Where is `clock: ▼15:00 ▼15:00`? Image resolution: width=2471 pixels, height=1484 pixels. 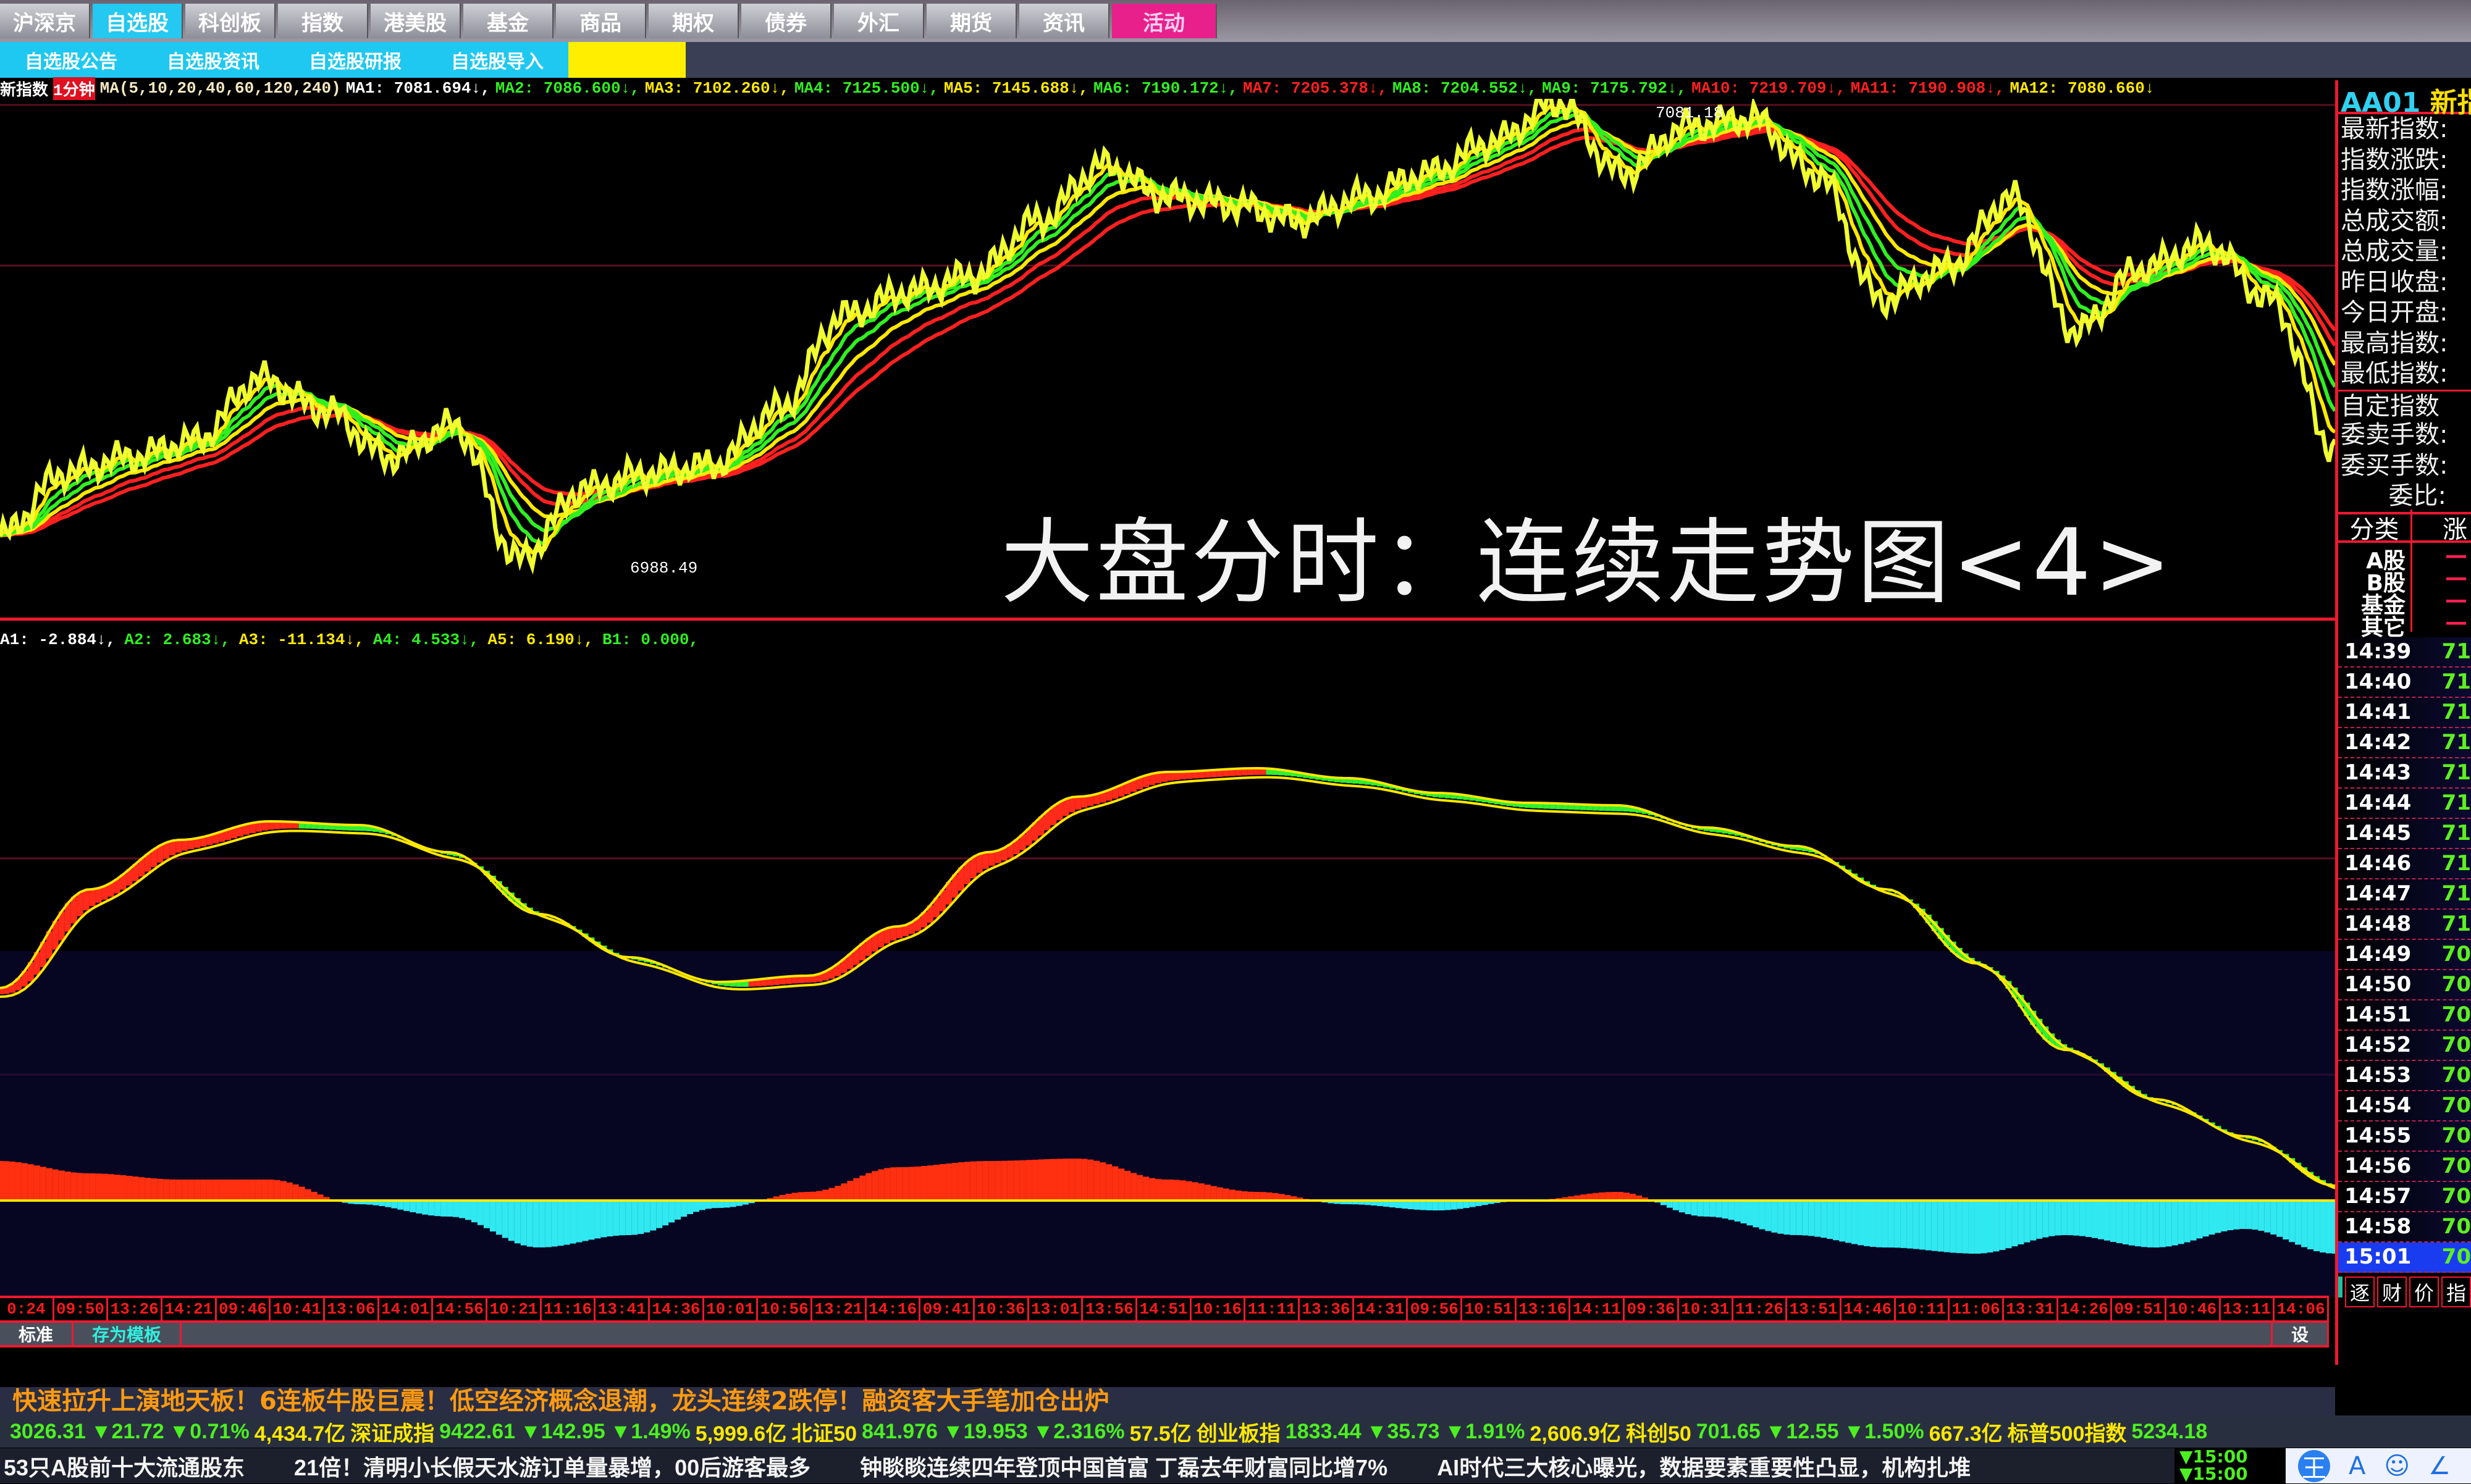 clock: ▼15:00 ▼15:00 is located at coordinates (2213, 1465).